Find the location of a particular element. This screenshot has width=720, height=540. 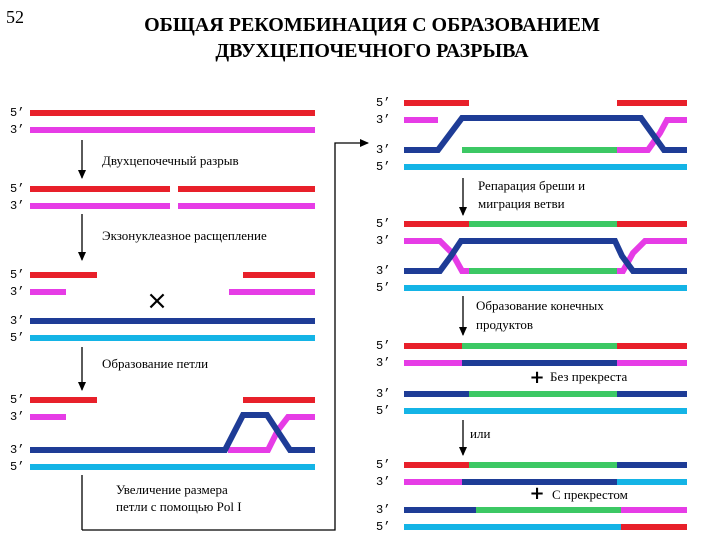

stage-loop-enlarged: 5’ 3’ 3’ 5’ is located at coordinates (531, 135).